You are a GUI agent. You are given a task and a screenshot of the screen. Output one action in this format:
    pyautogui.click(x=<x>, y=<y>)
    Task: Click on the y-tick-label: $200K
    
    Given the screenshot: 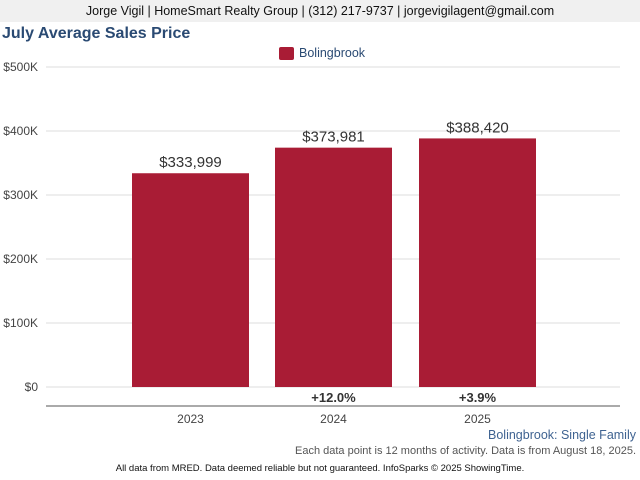 What is the action you would take?
    pyautogui.click(x=20, y=259)
    